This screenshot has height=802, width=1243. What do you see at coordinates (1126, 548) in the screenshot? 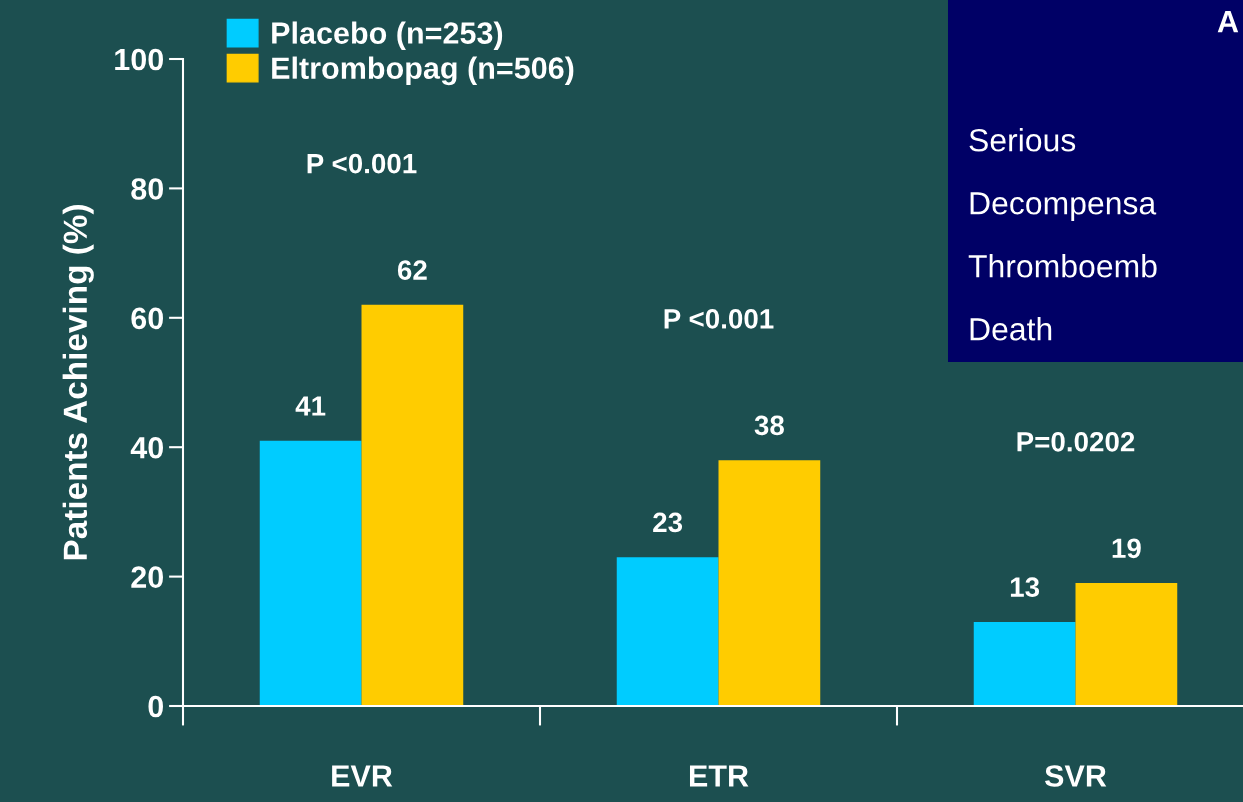
I see `data-label: 19` at bounding box center [1126, 548].